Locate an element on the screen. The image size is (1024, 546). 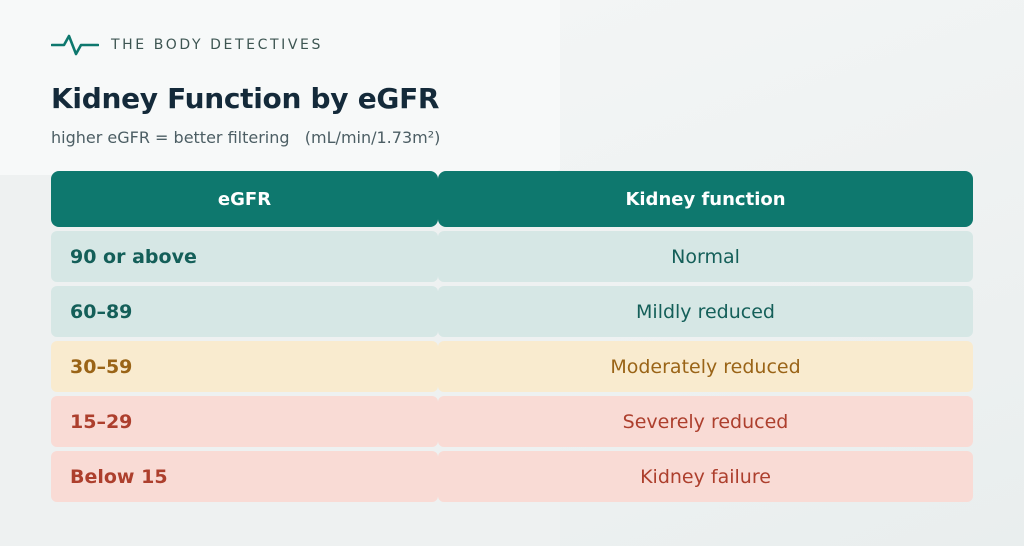
egfr-value: 60–89 is located at coordinates (244, 311).